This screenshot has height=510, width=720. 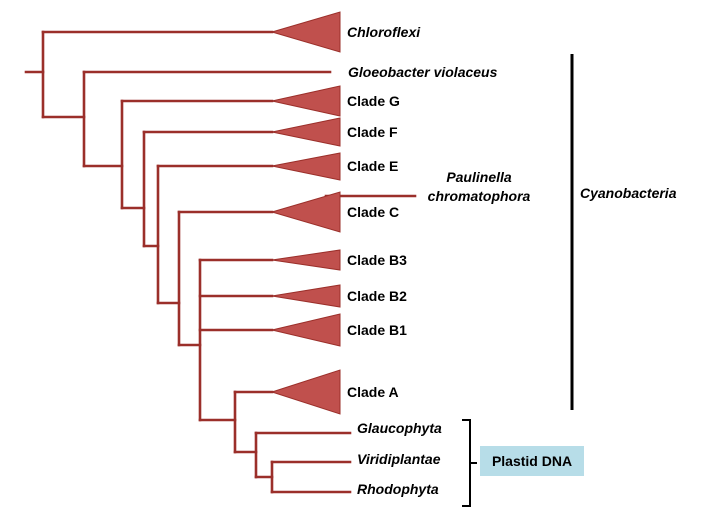 What do you see at coordinates (377, 260) in the screenshot?
I see `label-clade-b3: Clade B3` at bounding box center [377, 260].